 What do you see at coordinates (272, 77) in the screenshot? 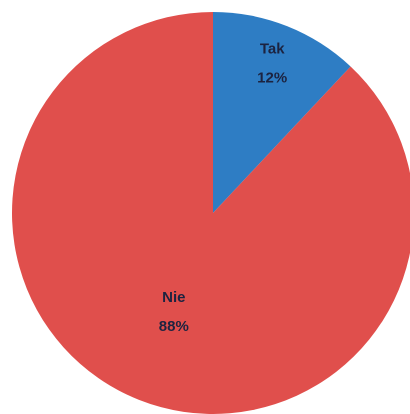
I see `slice-value-label: 12%` at bounding box center [272, 77].